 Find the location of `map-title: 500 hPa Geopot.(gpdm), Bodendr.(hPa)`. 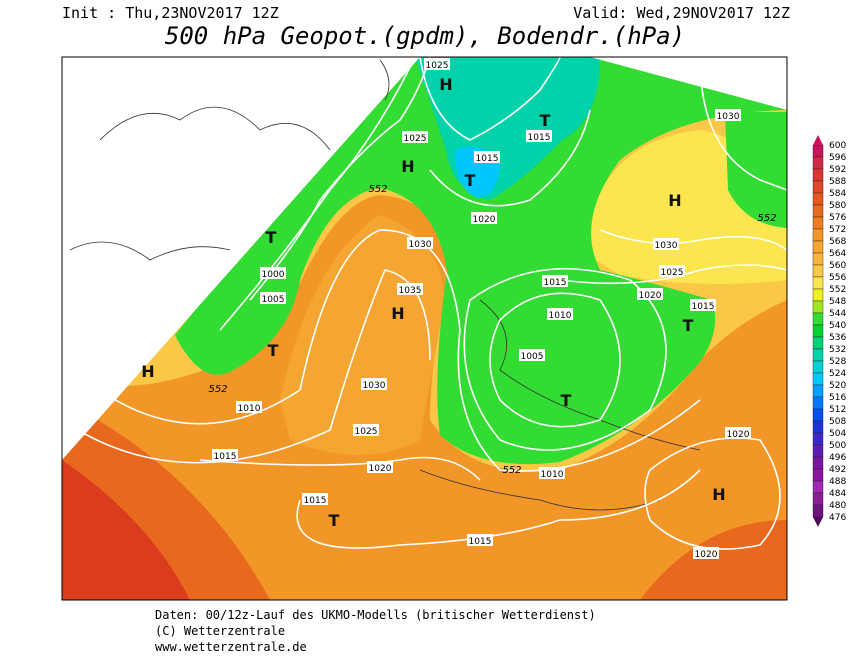

map-title: 500 hPa Geopot.(gpdm), Bodendr.(hPa) is located at coordinates (425, 36).